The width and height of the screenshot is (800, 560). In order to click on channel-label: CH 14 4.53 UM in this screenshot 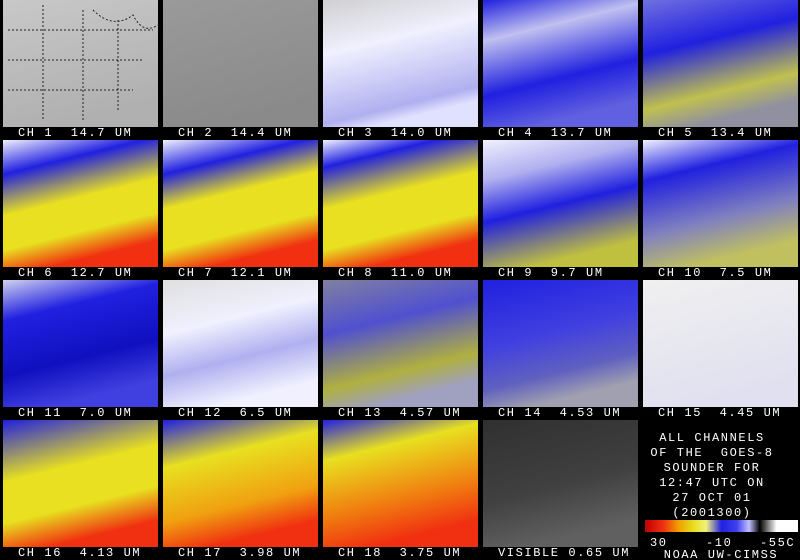, I will do `click(559, 413)`.